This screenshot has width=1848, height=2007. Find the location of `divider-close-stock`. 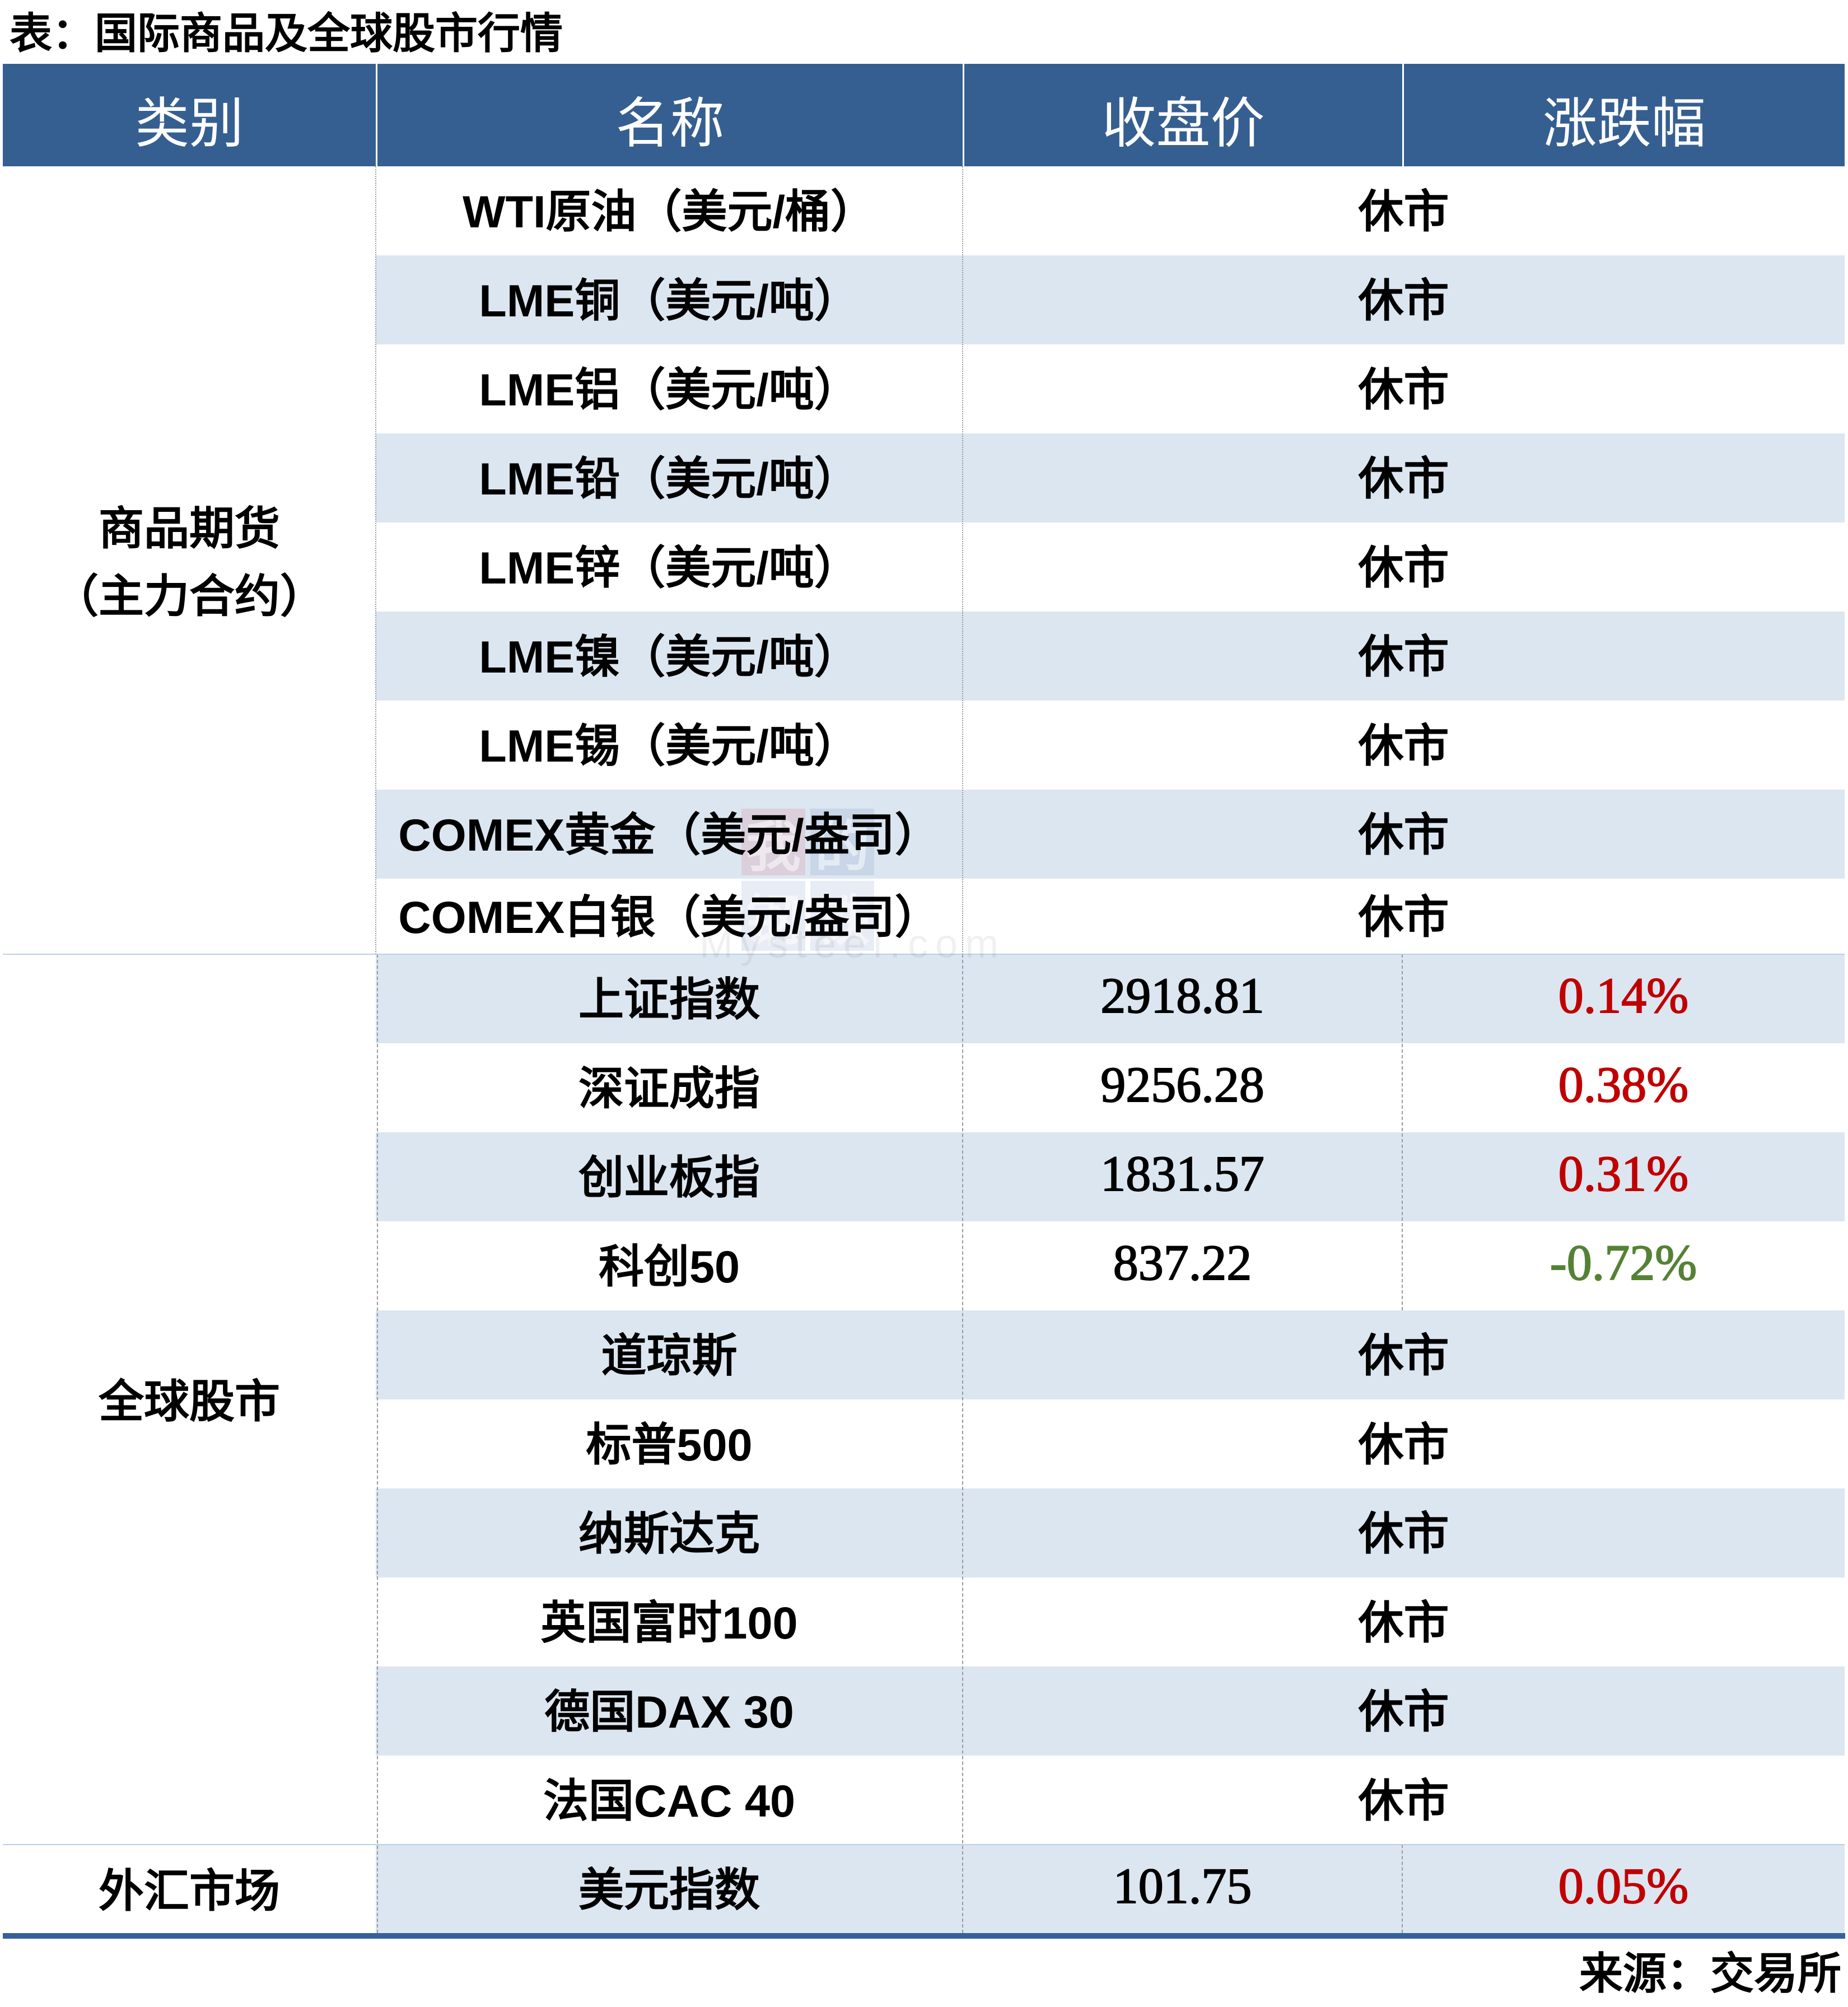

divider-close-stock is located at coordinates (1403, 1132).